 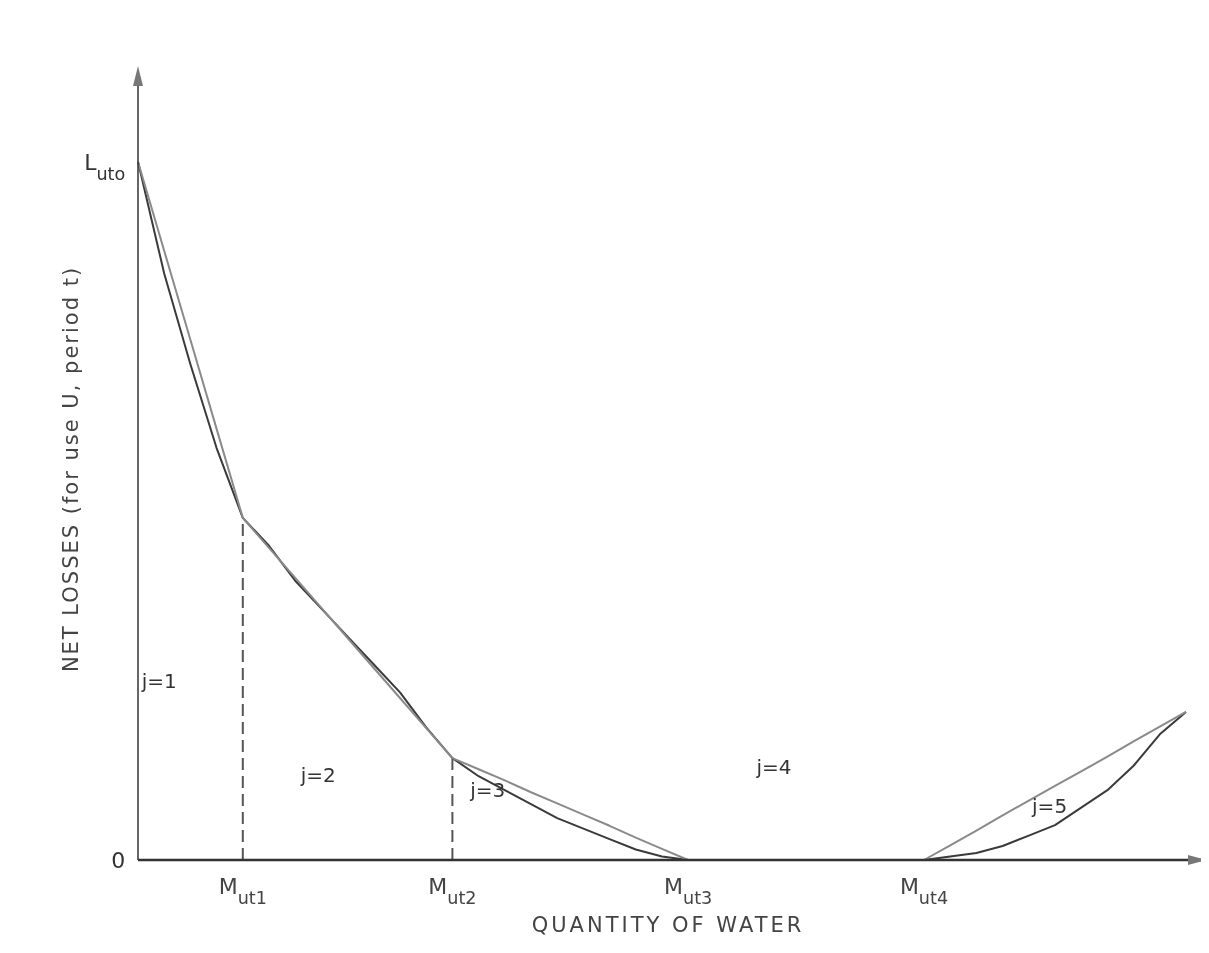 I want to click on annotation: j=1, so click(x=158, y=680).